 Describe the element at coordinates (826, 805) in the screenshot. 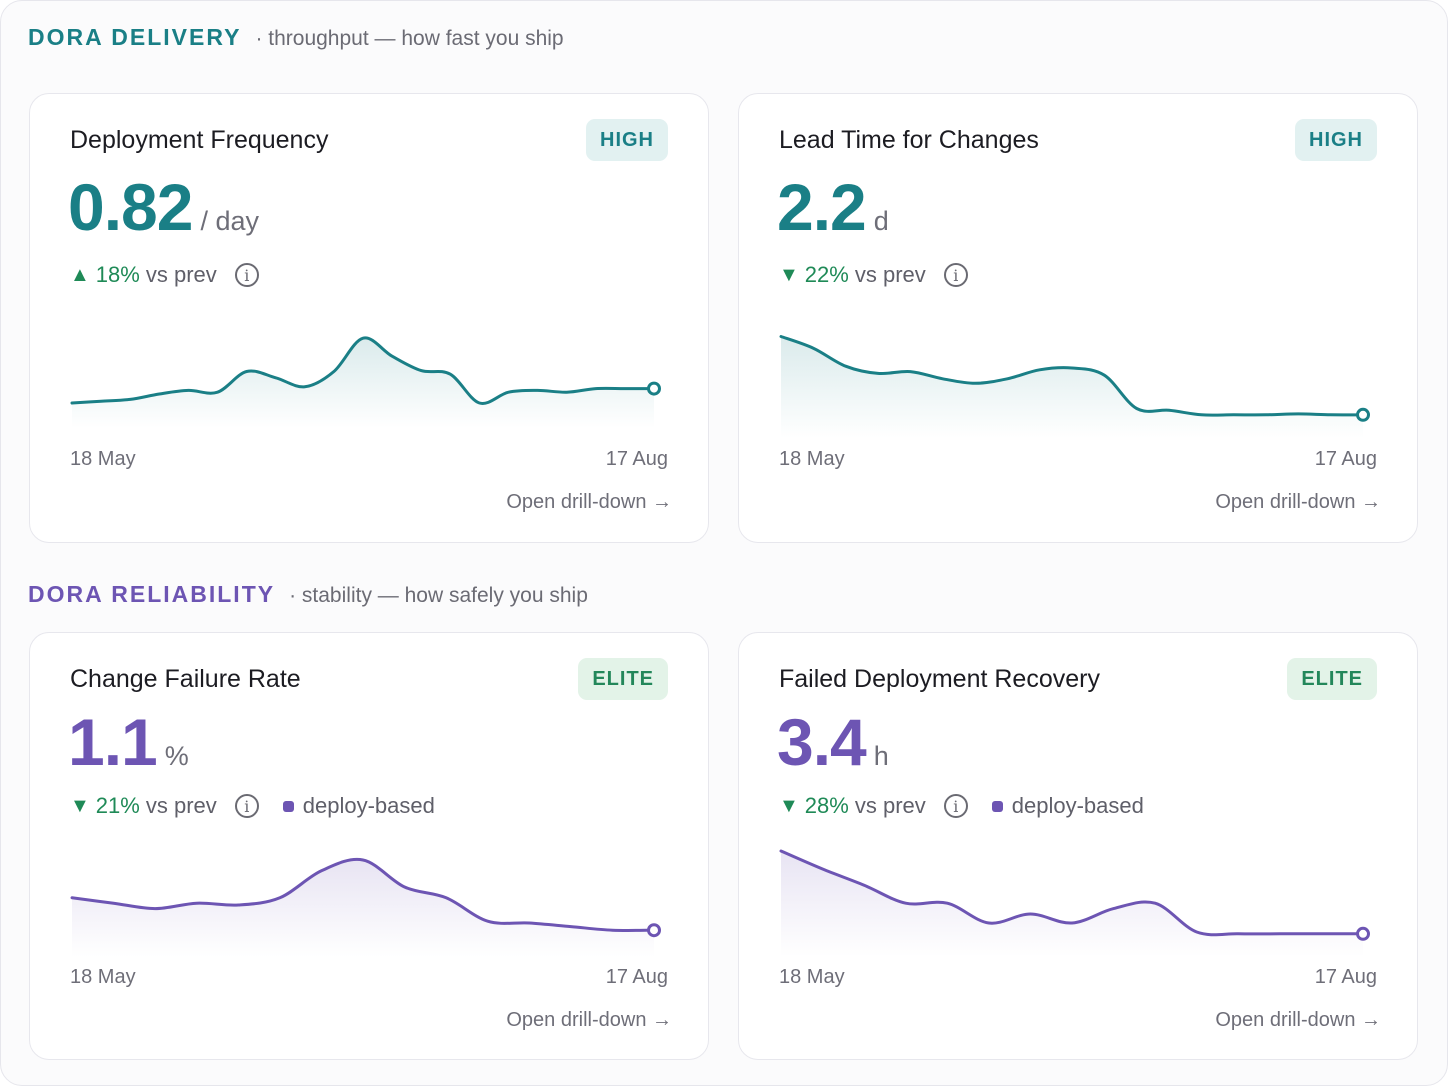

I see `delta-percent: 28%` at that location.